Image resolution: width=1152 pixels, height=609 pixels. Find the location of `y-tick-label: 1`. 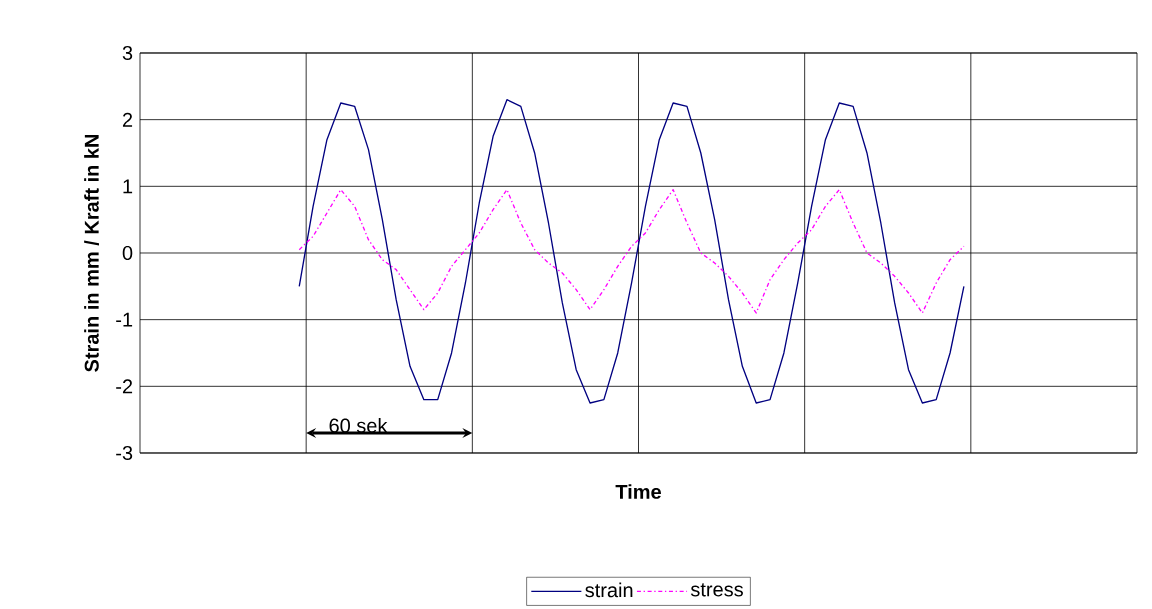

y-tick-label: 1 is located at coordinates (128, 186).